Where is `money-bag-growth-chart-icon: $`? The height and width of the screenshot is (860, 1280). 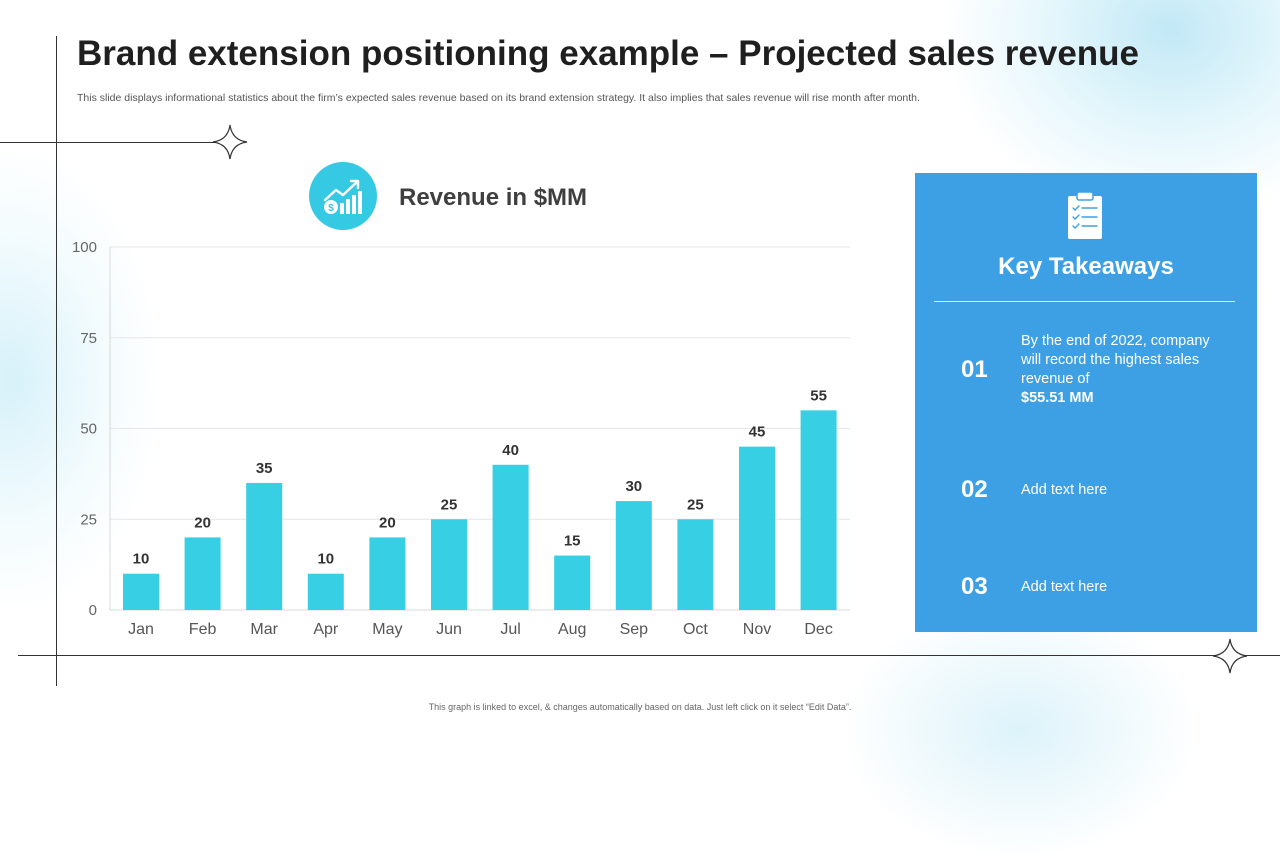
money-bag-growth-chart-icon: $ is located at coordinates (343, 196).